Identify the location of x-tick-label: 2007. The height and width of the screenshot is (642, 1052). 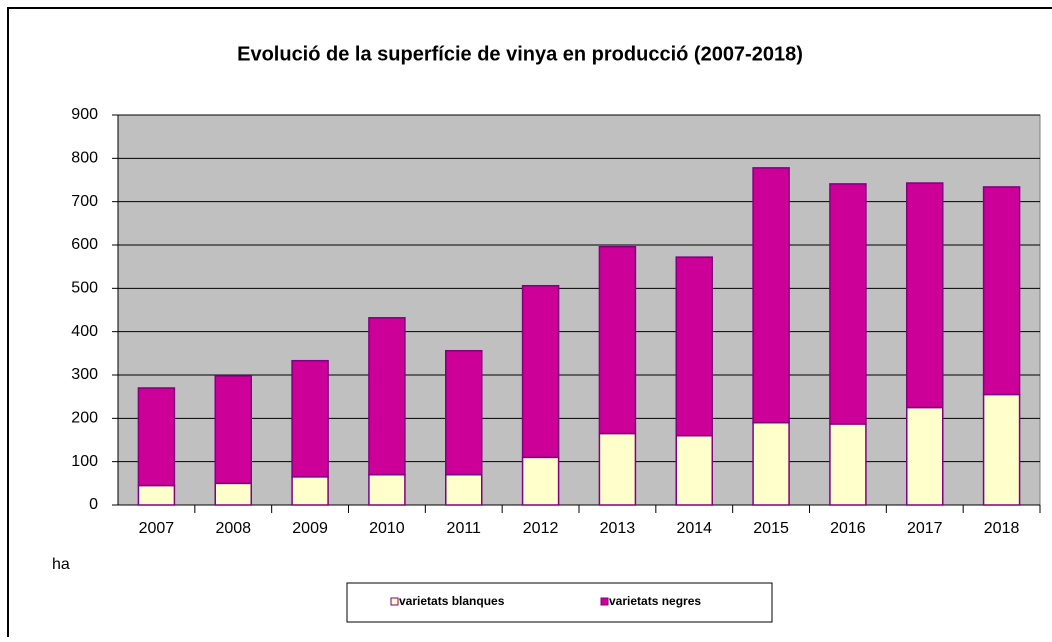
(157, 528).